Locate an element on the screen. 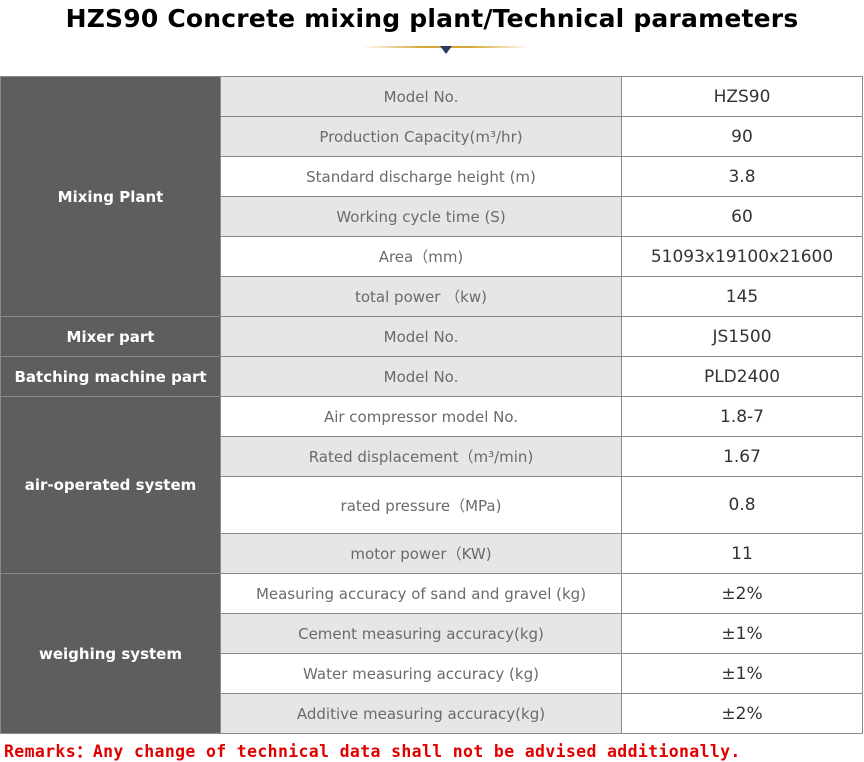 This screenshot has height=762, width=864. param-label: Rated displacement（m³/min) is located at coordinates (421, 456).